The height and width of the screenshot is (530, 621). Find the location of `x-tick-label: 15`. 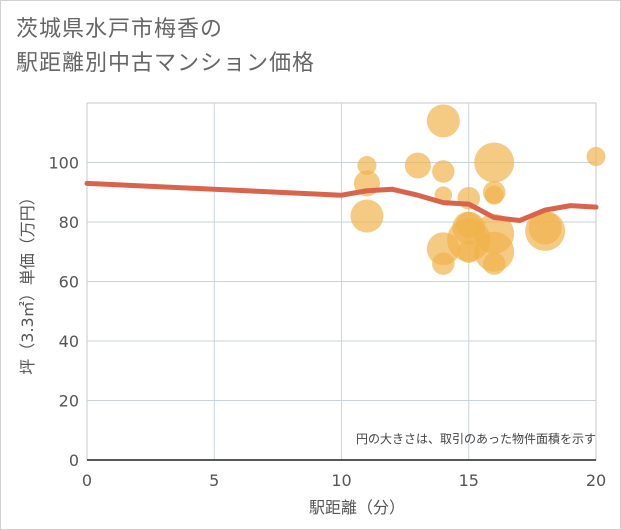

x-tick-label: 15 is located at coordinates (469, 480).